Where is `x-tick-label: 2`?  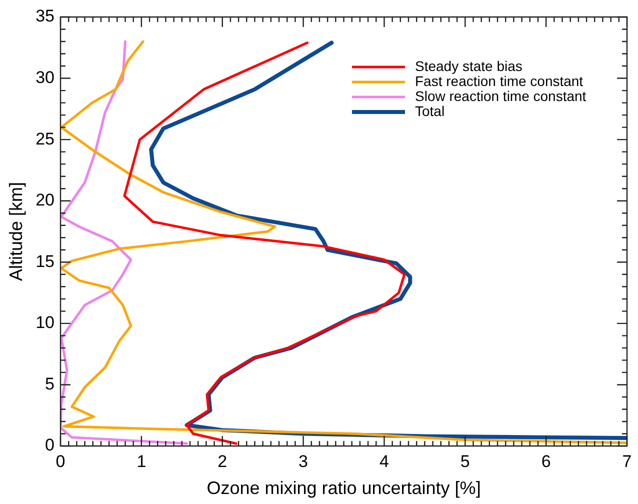
x-tick-label: 2 is located at coordinates (223, 461).